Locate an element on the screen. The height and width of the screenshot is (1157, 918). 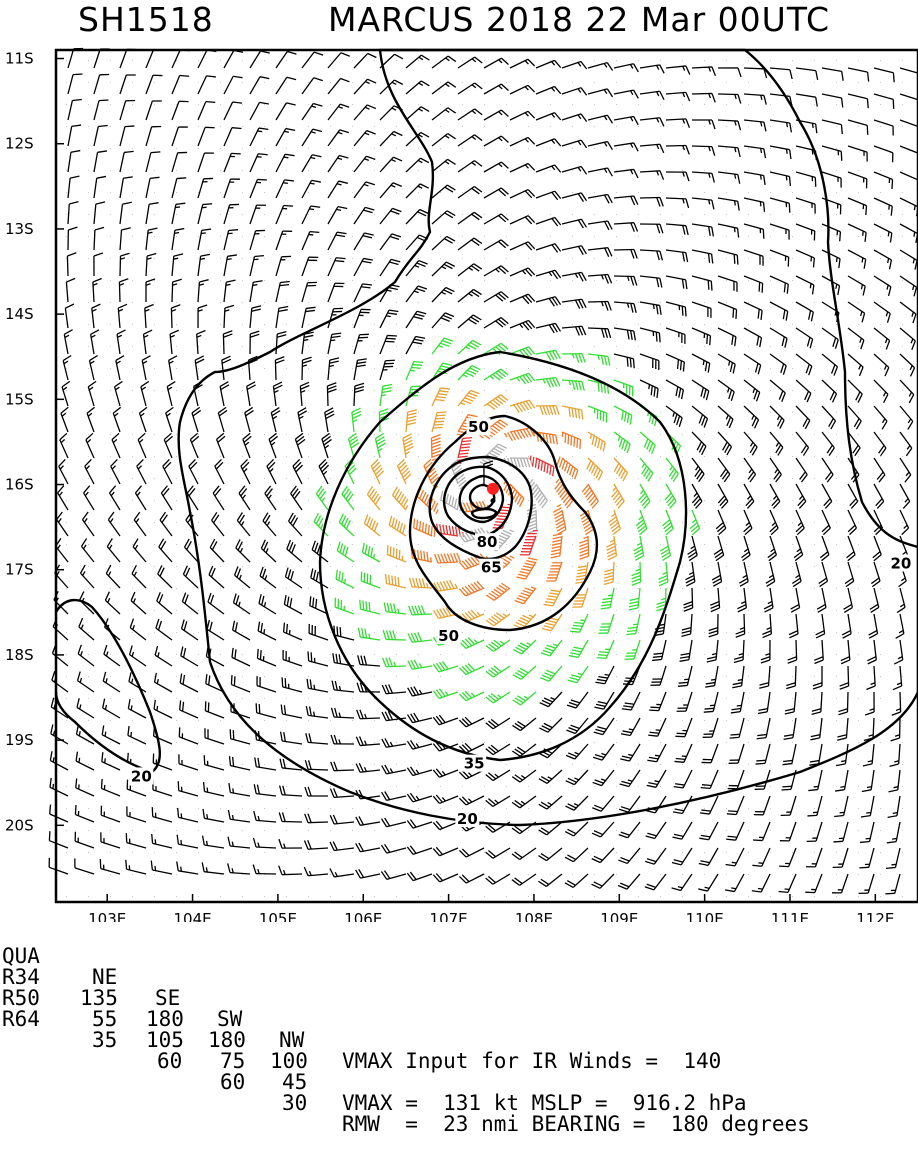
contour-label: 50 is located at coordinates (478, 427).